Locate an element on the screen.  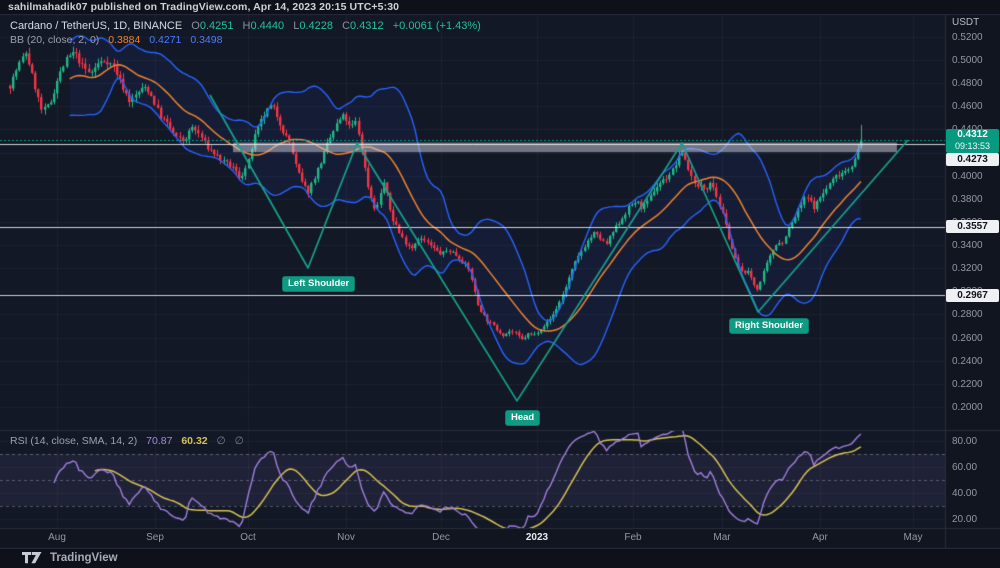
price-tick-label: 0.3200 is located at coordinates (967, 269).